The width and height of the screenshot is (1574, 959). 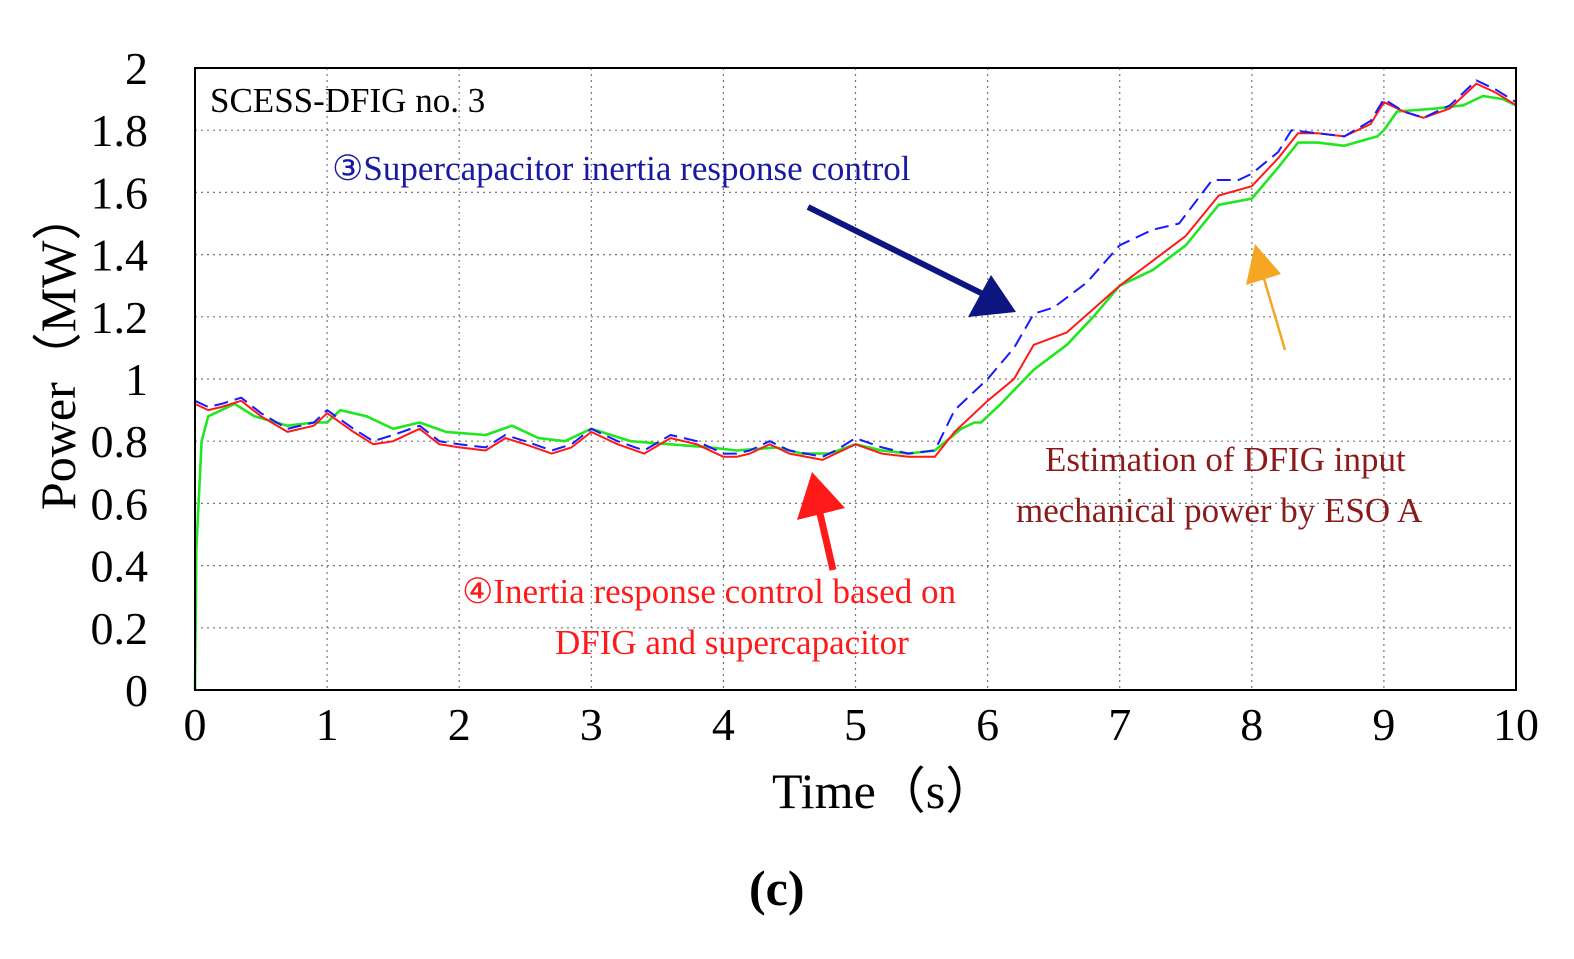 What do you see at coordinates (591, 724) in the screenshot?
I see `x-tick-label: 3` at bounding box center [591, 724].